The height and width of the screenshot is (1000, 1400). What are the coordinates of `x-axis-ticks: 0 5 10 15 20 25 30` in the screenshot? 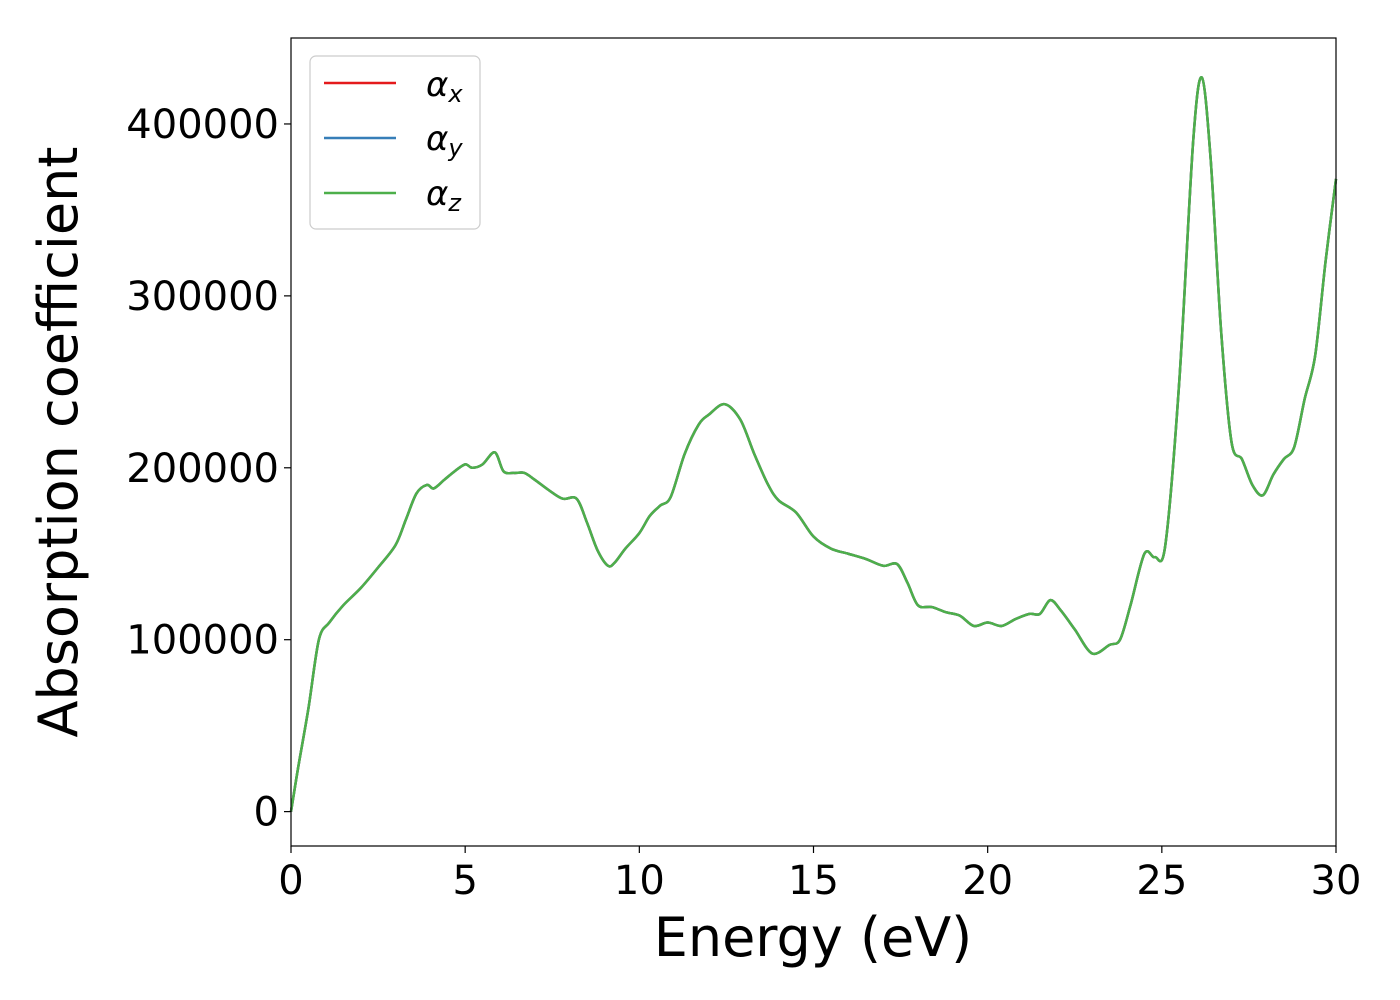 It's located at (819, 875).